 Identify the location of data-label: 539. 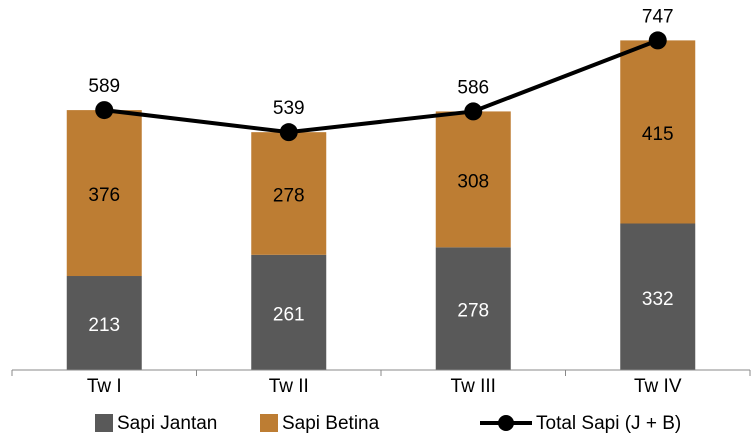
(289, 108).